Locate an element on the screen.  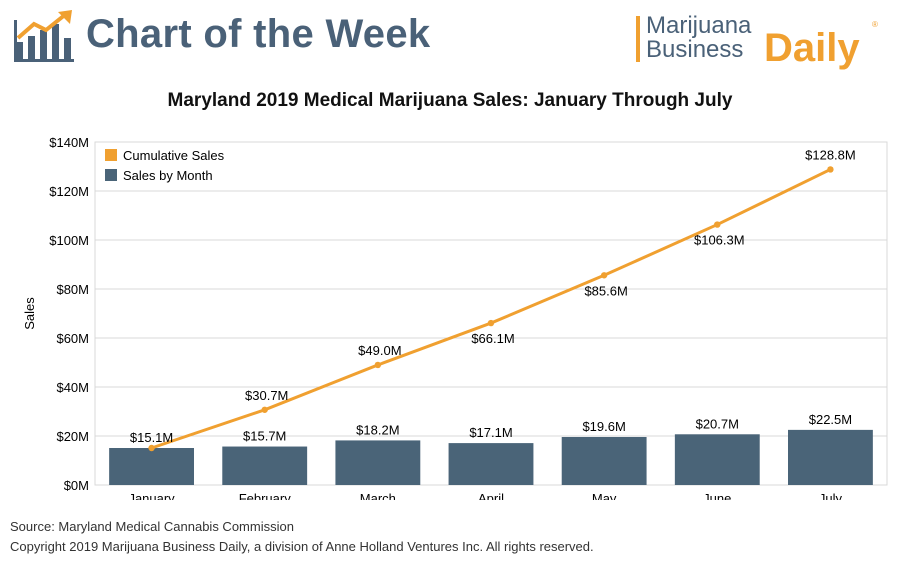
y-axis-label: Sales is located at coordinates (29, 313).